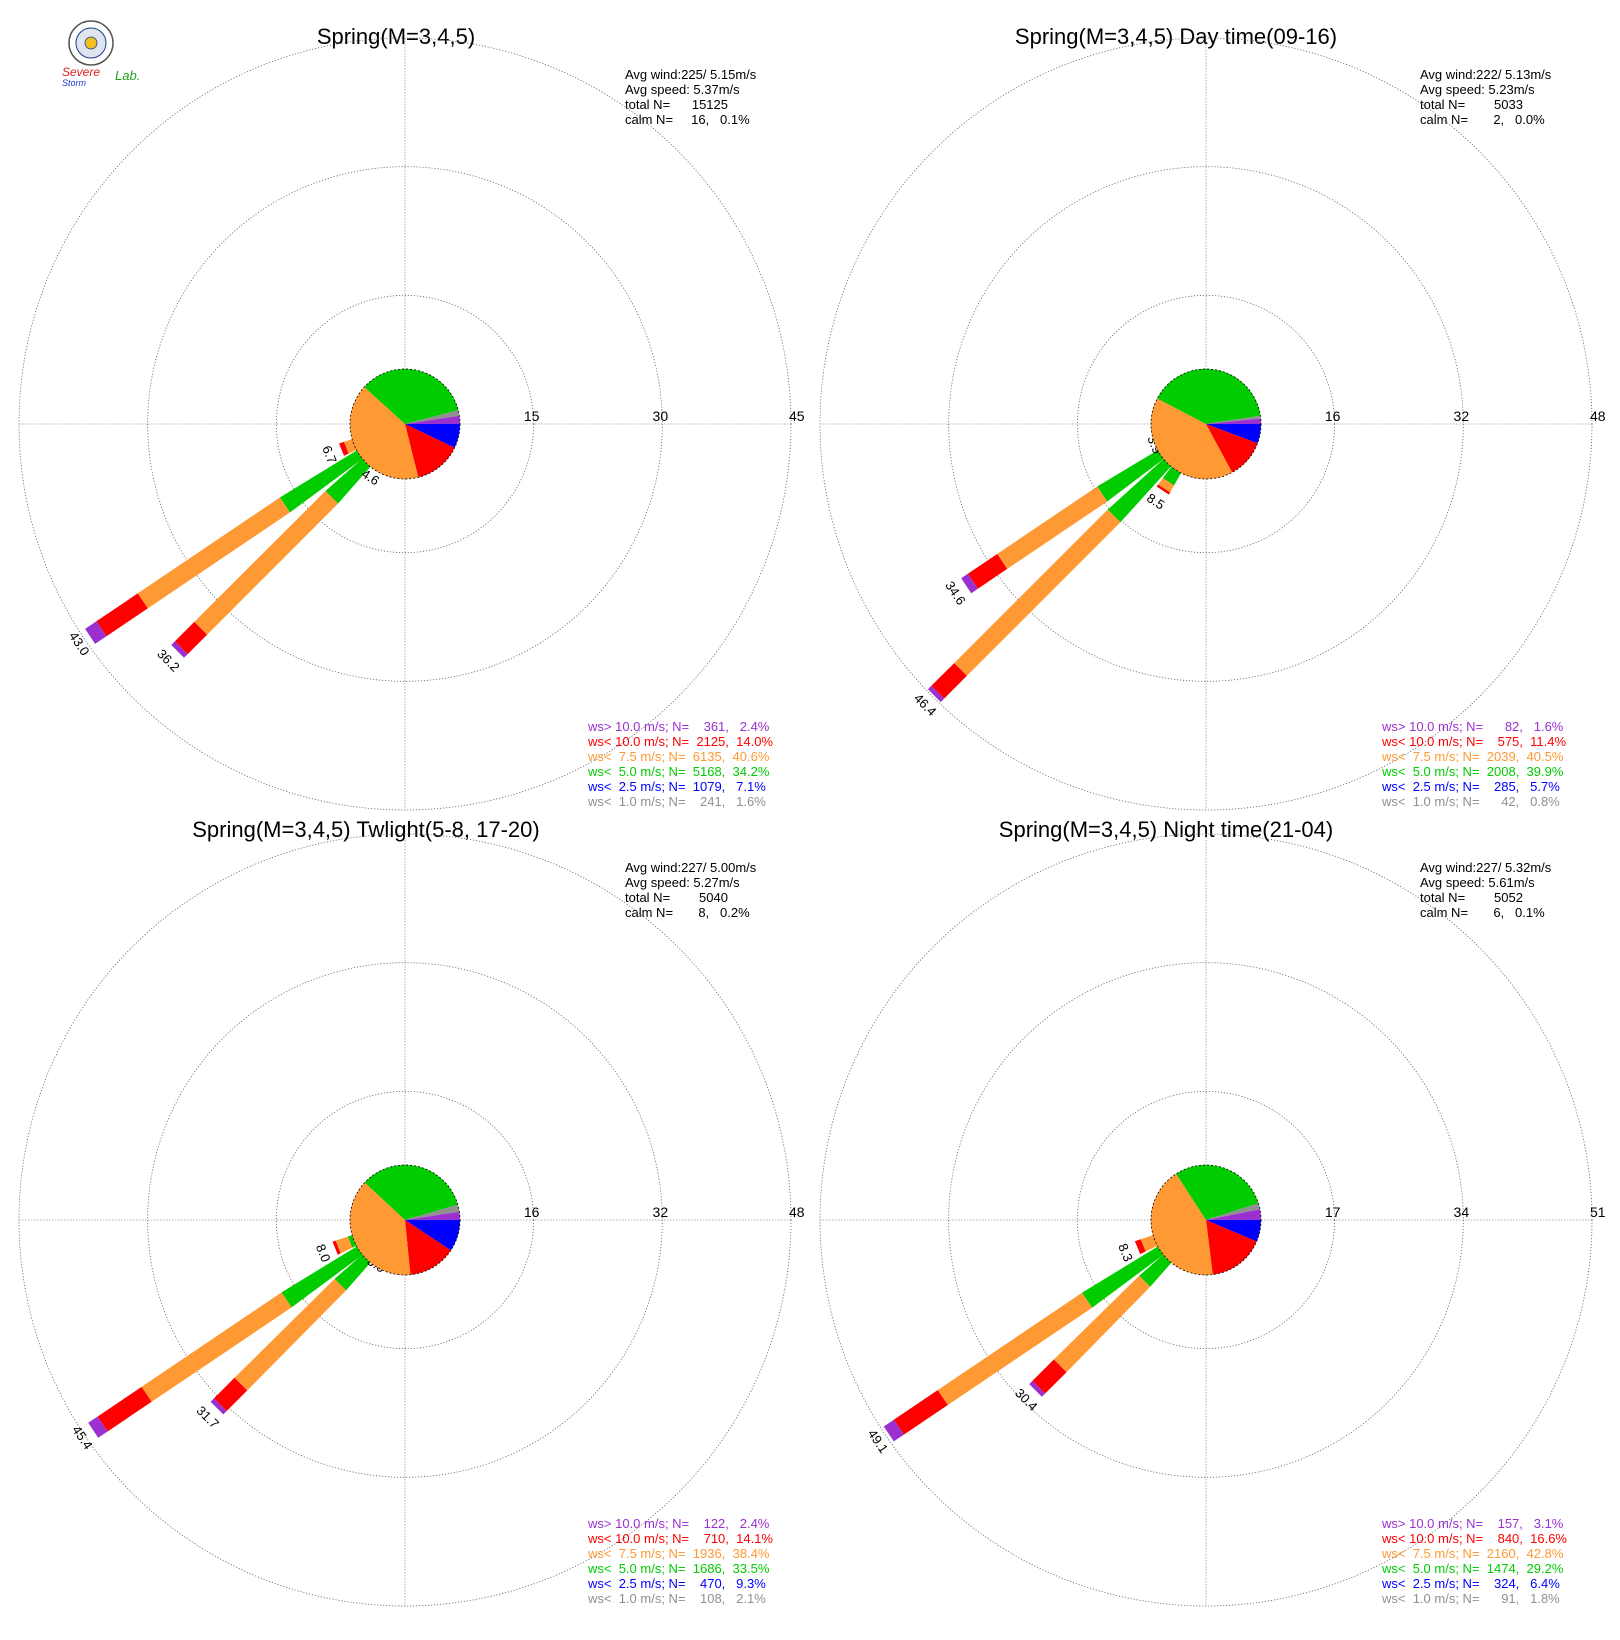 The image size is (1620, 1640). I want to click on legend-item-ws-gt-10: ws> 10.0 m/s; N= 361, 2.4%, so click(678, 726).